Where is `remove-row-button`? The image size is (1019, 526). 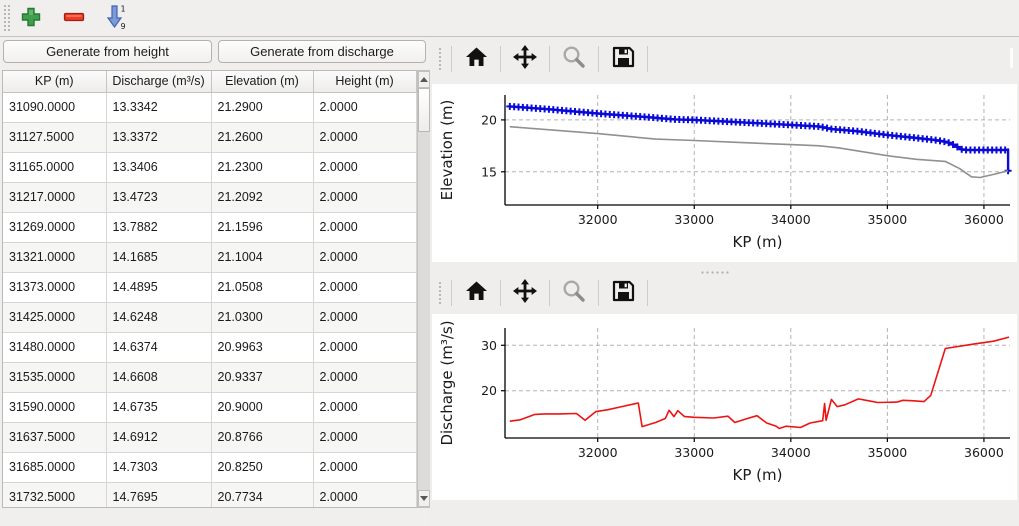 remove-row-button is located at coordinates (74, 19).